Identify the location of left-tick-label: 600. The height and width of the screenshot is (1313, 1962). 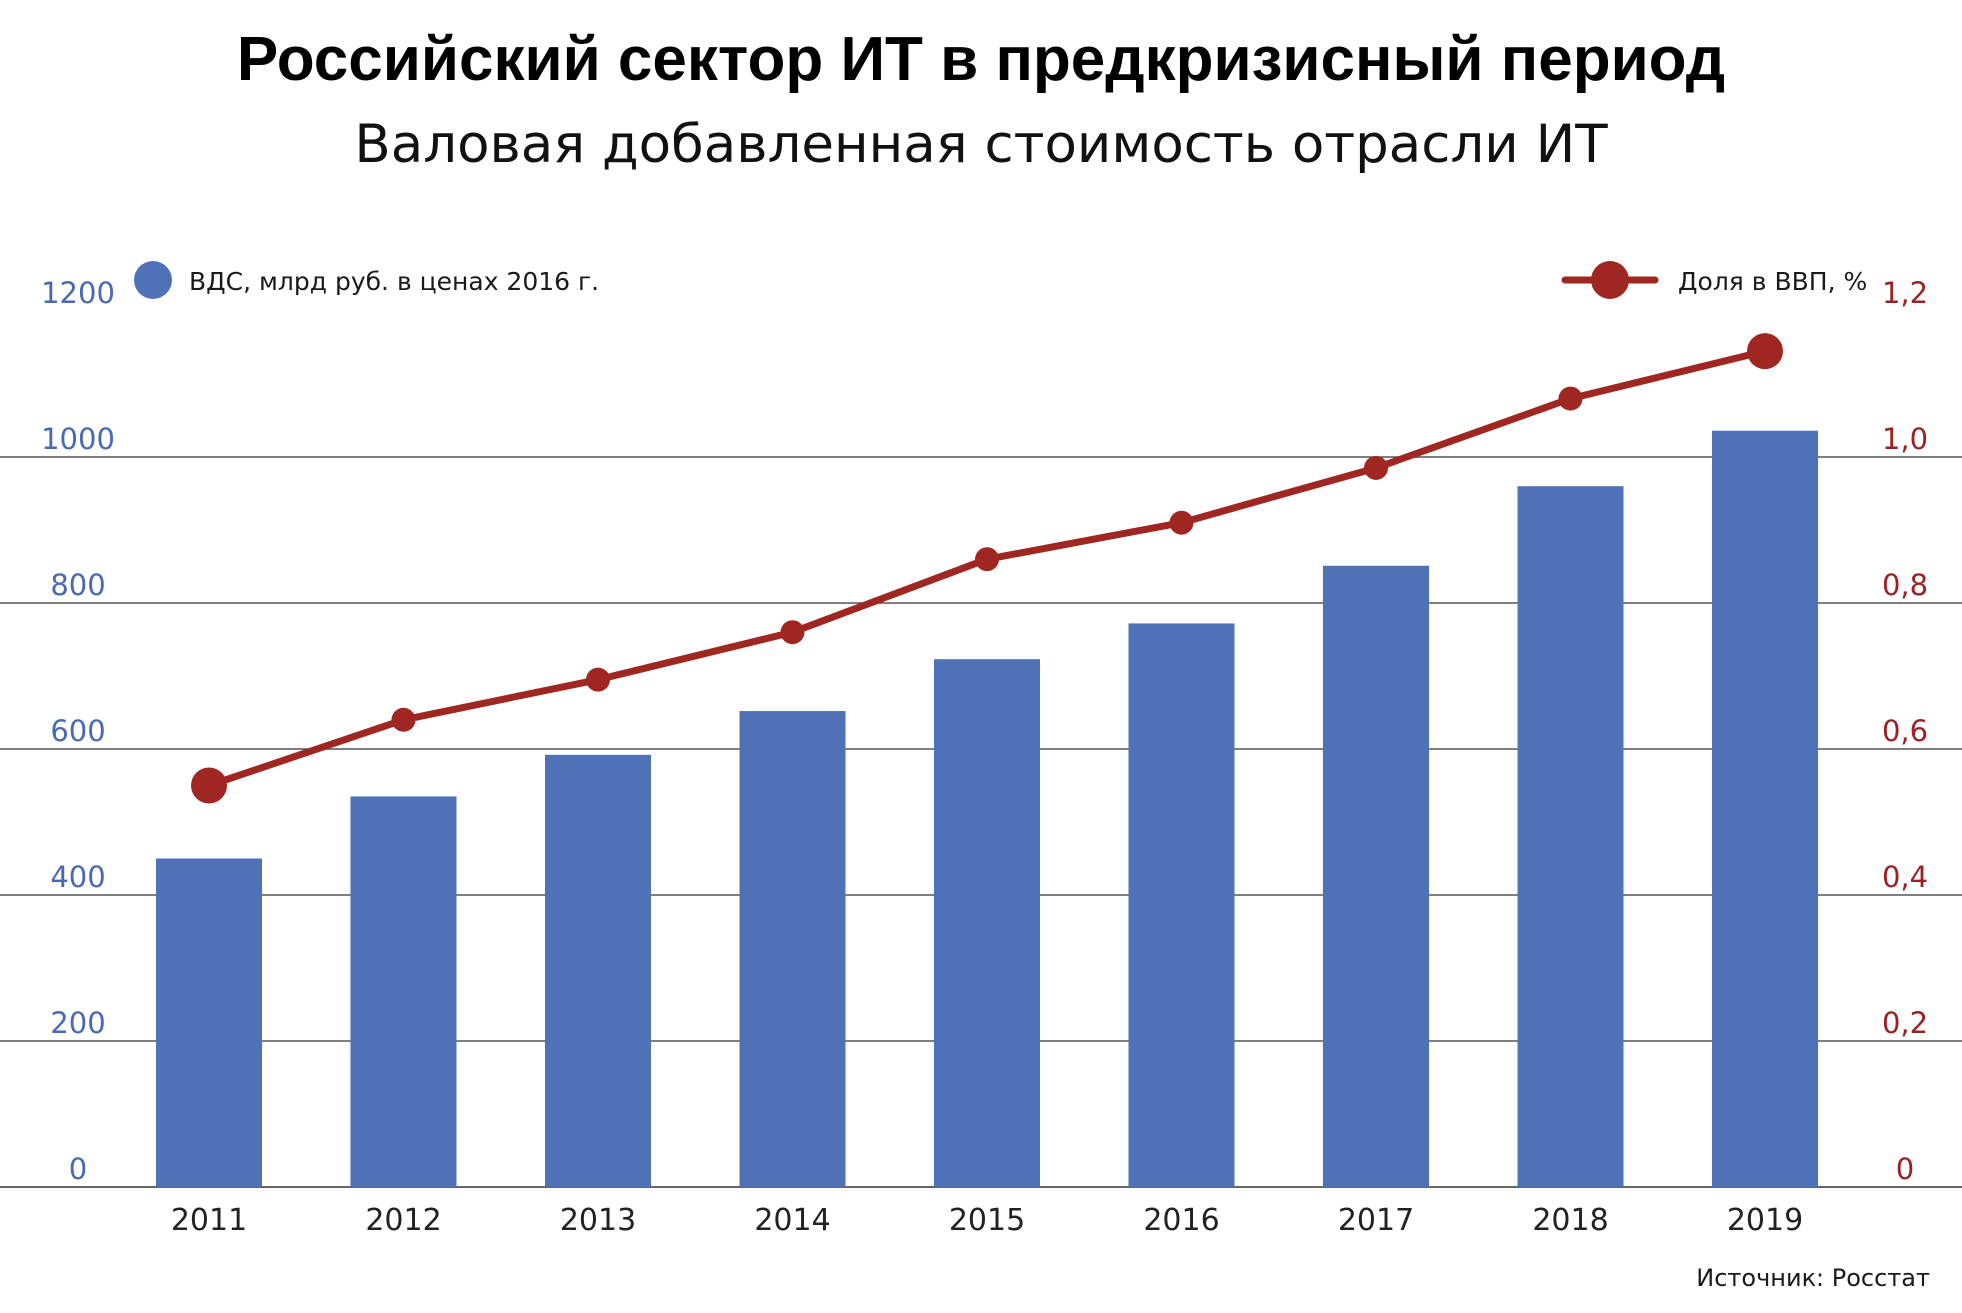
(77, 731).